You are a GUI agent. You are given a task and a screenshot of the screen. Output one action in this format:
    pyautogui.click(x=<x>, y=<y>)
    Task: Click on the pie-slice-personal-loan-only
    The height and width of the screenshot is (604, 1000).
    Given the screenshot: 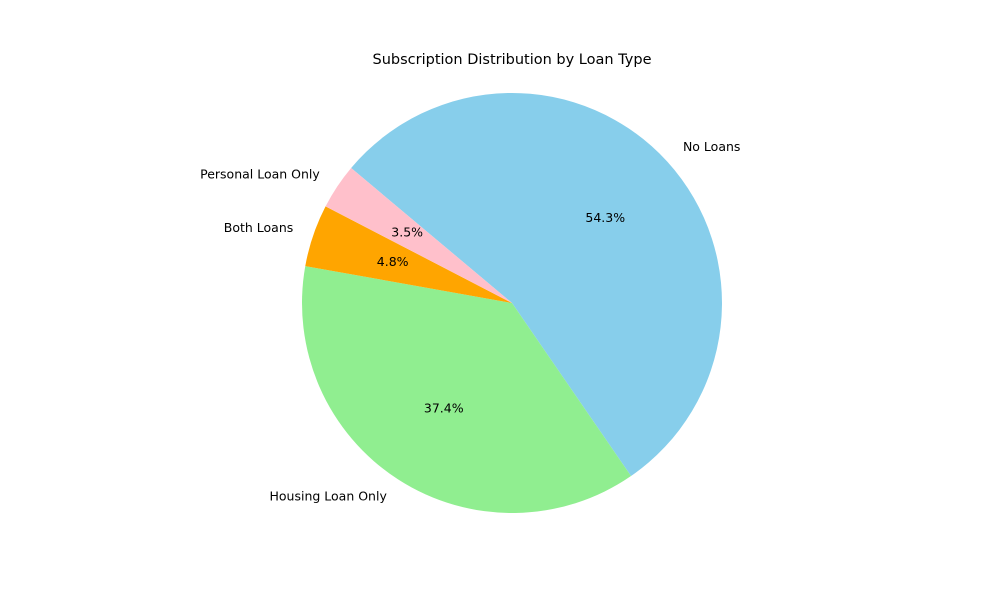 What is the action you would take?
    pyautogui.click(x=418, y=235)
    